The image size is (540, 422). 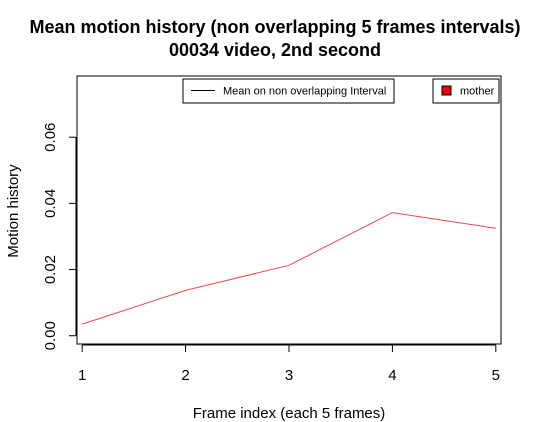 I want to click on y-tick-label: 0.02, so click(x=50, y=269).